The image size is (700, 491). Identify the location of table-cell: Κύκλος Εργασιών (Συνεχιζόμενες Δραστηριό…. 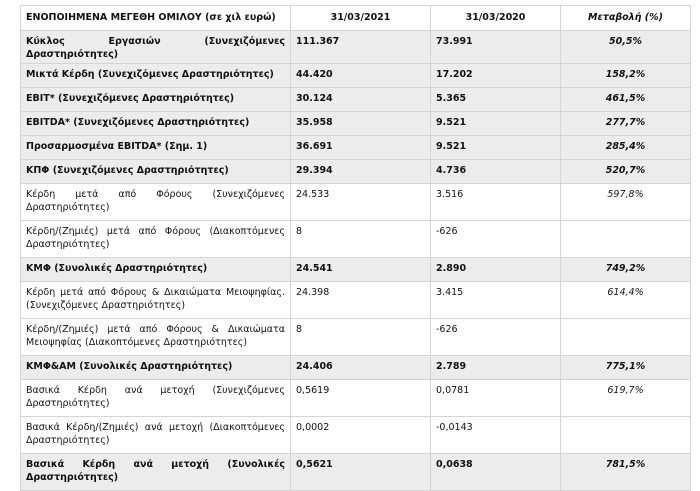
(155, 47).